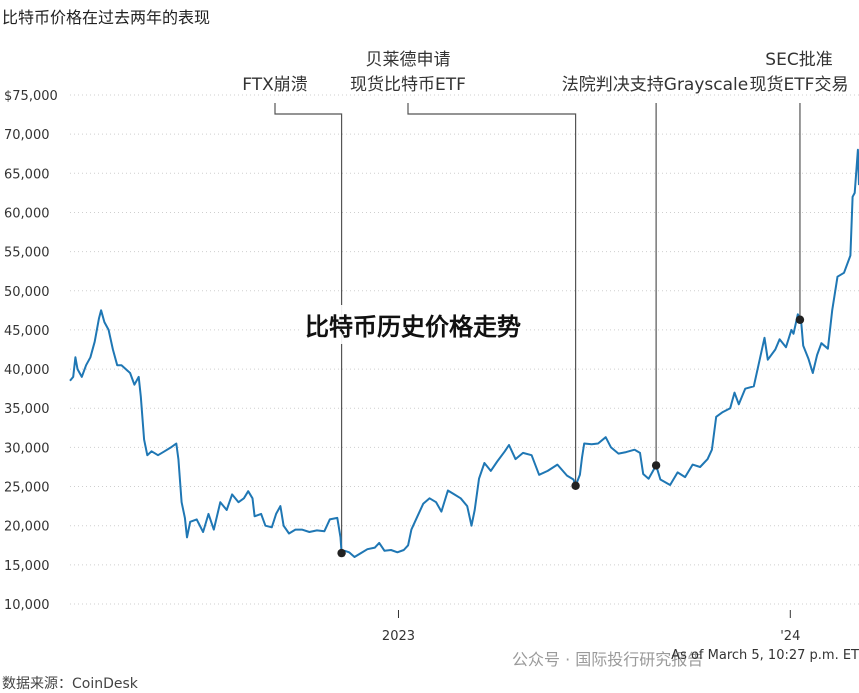 The width and height of the screenshot is (859, 693). Describe the element at coordinates (408, 60) in the screenshot. I see `annotation-label: 贝莱德申请` at that location.